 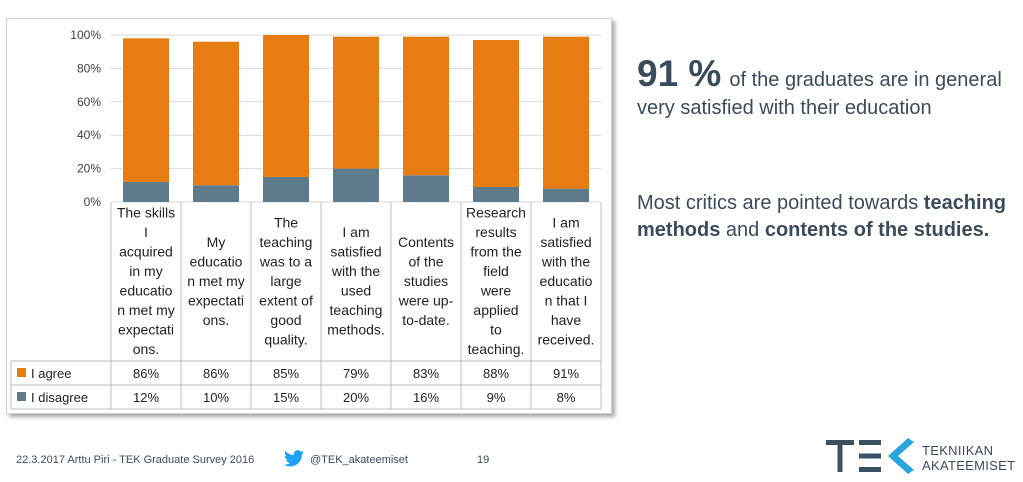 I want to click on headline-percentage: 91 %, so click(x=679, y=73).